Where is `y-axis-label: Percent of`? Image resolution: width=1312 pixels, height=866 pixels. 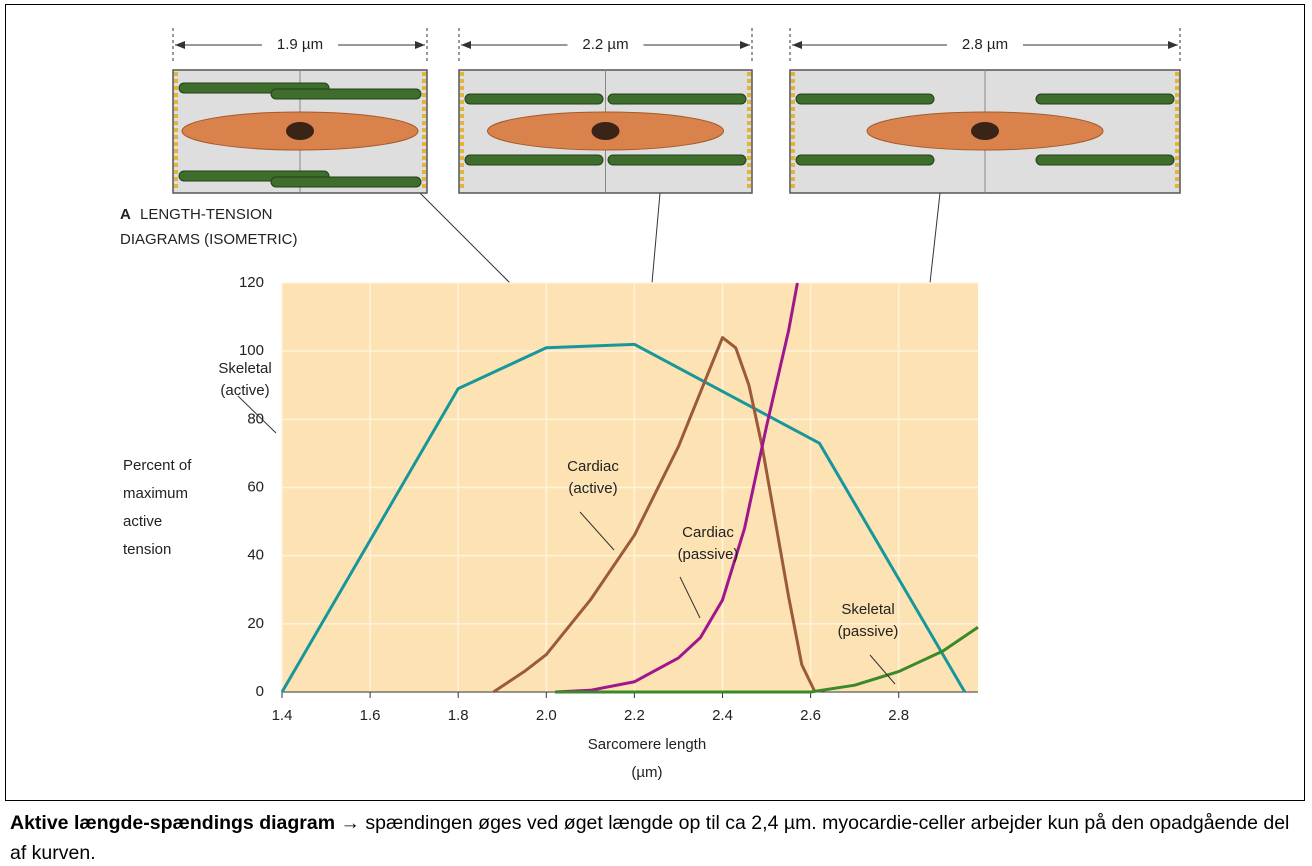
y-axis-label: Percent of is located at coordinates (157, 465).